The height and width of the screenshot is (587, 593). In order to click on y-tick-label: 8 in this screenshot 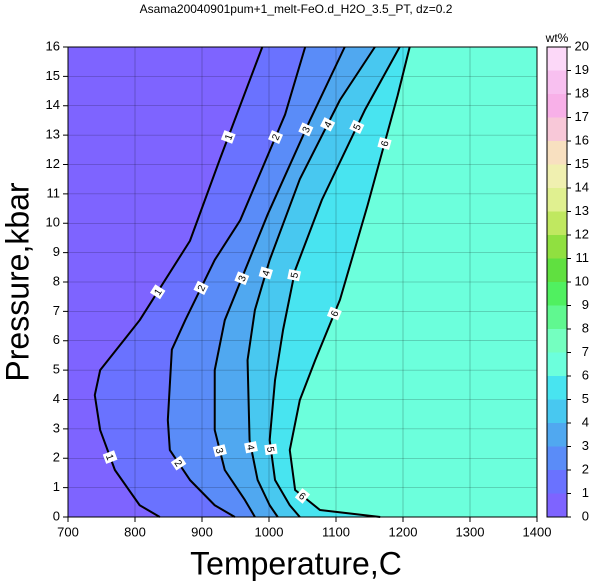, I will do `click(56, 280)`.